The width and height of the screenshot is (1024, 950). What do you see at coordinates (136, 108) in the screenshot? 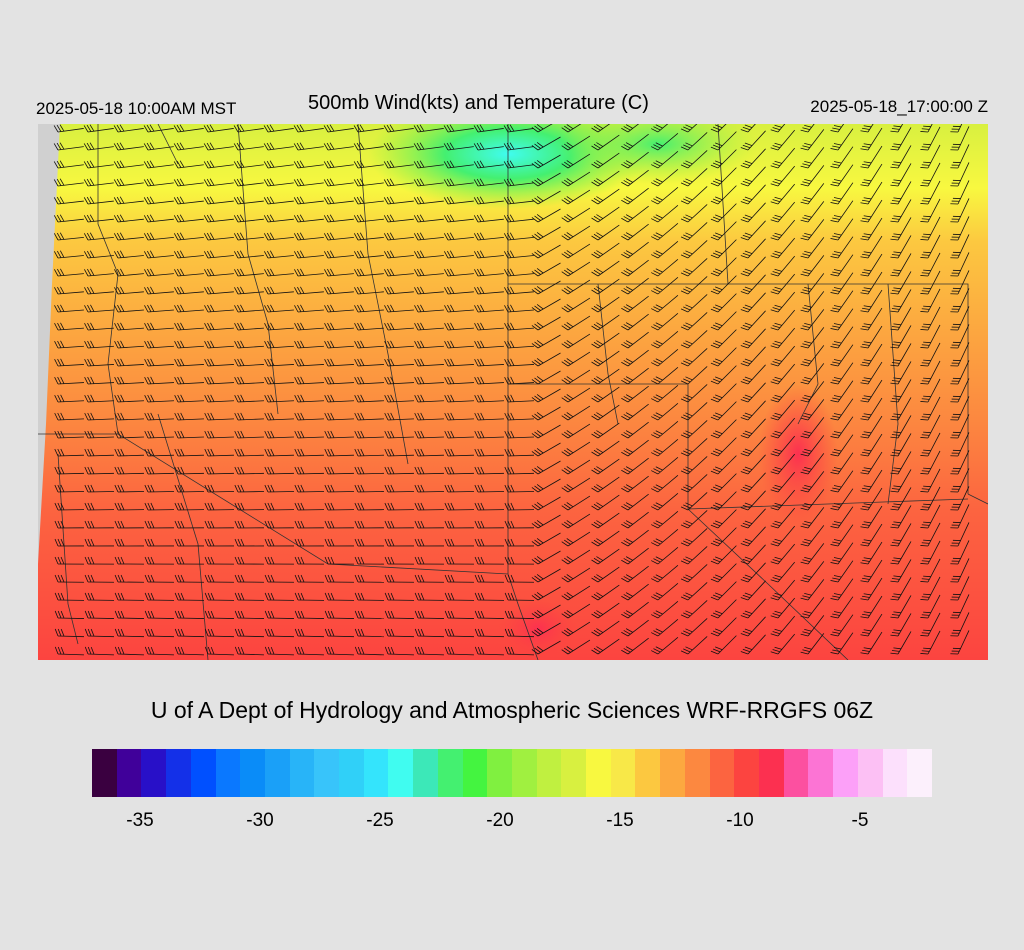
I see `valid-time-local: 2025-05-18 10:00AM MST` at bounding box center [136, 108].